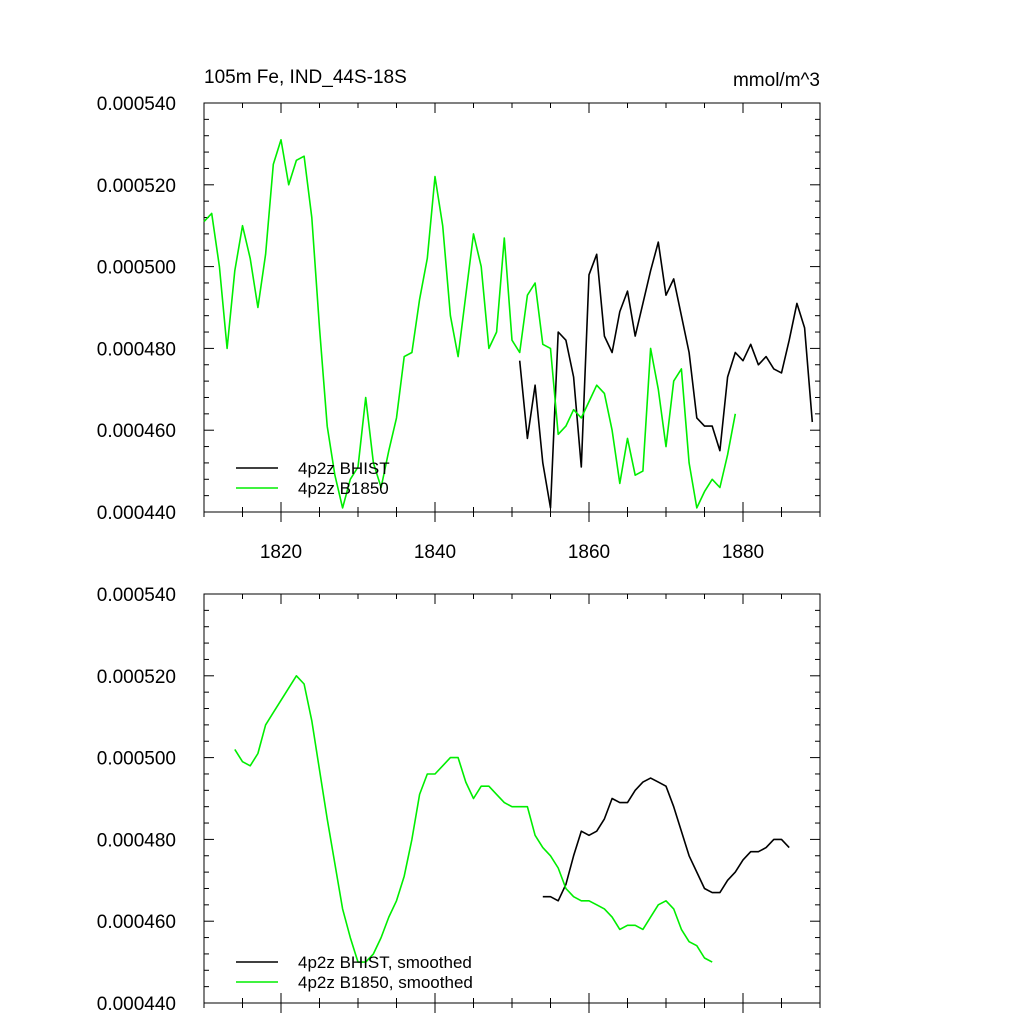  Describe the element at coordinates (305, 77) in the screenshot. I see `panel-title: 105m Fe, IND_44S-18S` at that location.